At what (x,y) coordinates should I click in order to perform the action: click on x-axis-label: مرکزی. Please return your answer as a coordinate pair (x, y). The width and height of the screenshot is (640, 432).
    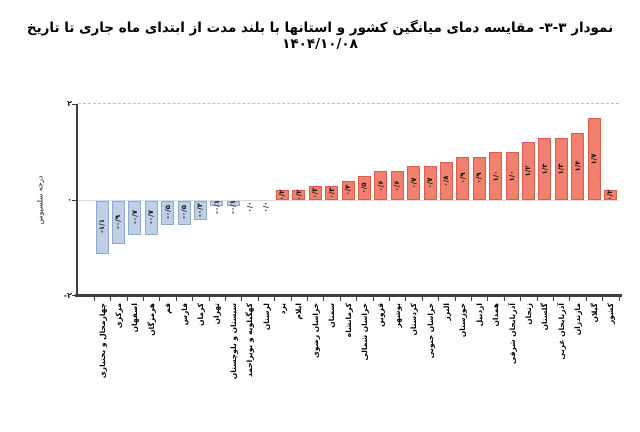
    Looking at the image, I should click on (118, 316).